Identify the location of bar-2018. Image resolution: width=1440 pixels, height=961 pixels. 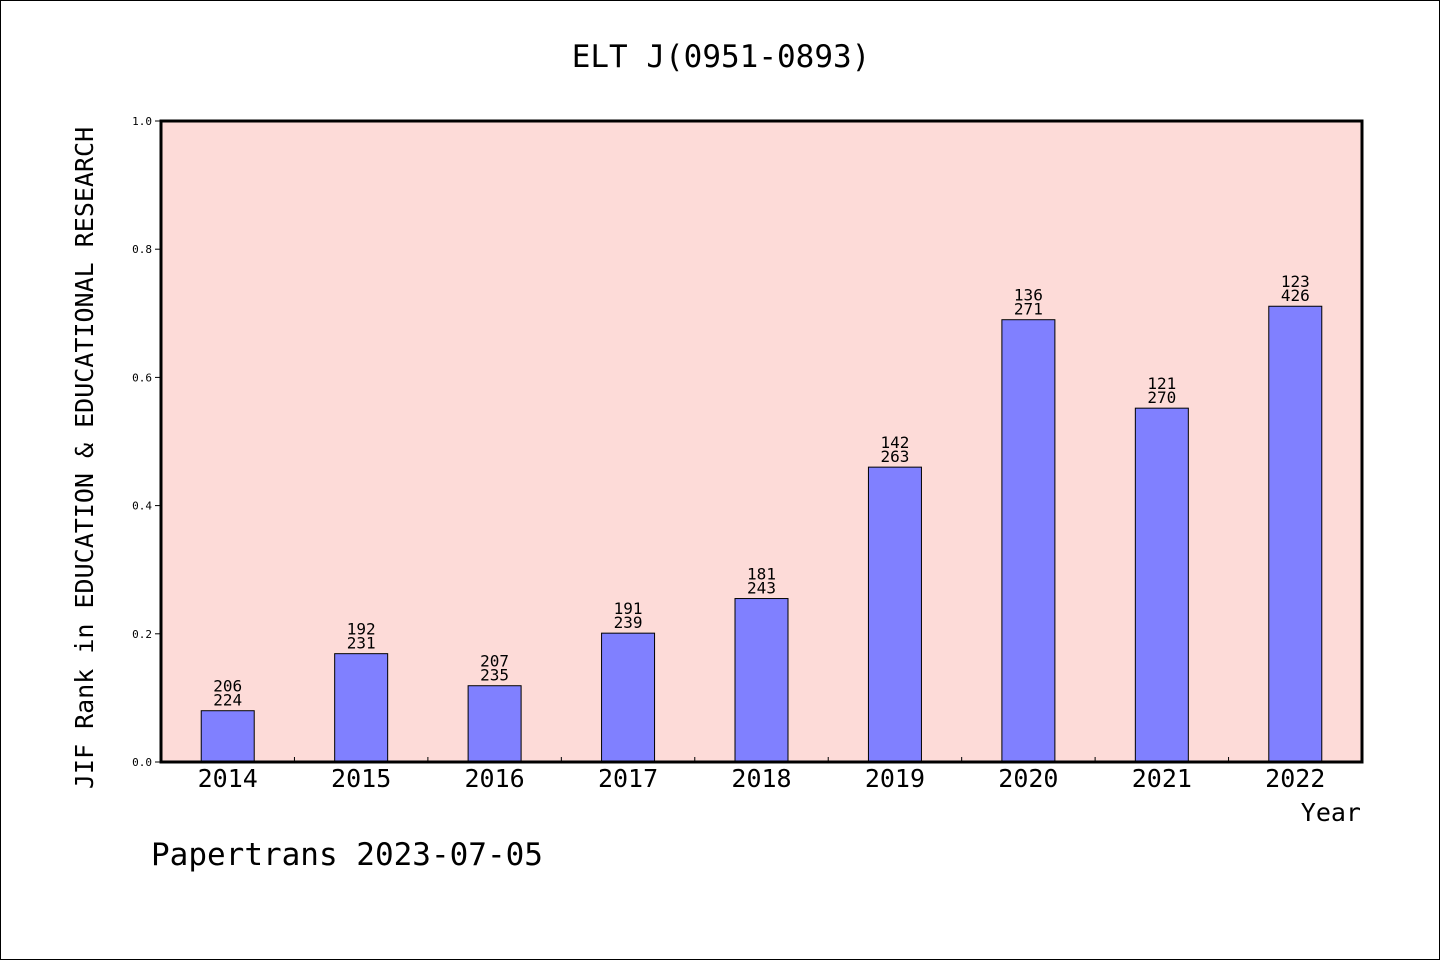
(761, 680).